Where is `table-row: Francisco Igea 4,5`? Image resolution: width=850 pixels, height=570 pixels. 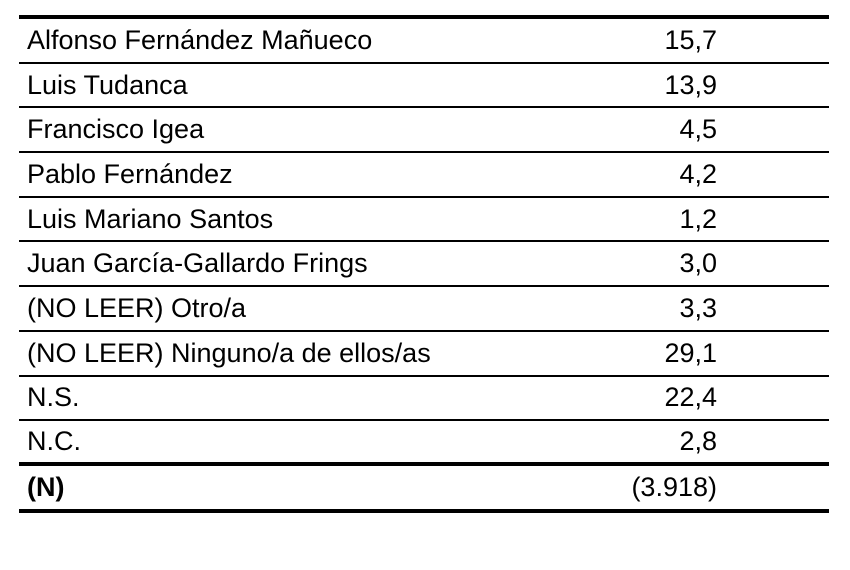
table-row: Francisco Igea 4,5 is located at coordinates (424, 131).